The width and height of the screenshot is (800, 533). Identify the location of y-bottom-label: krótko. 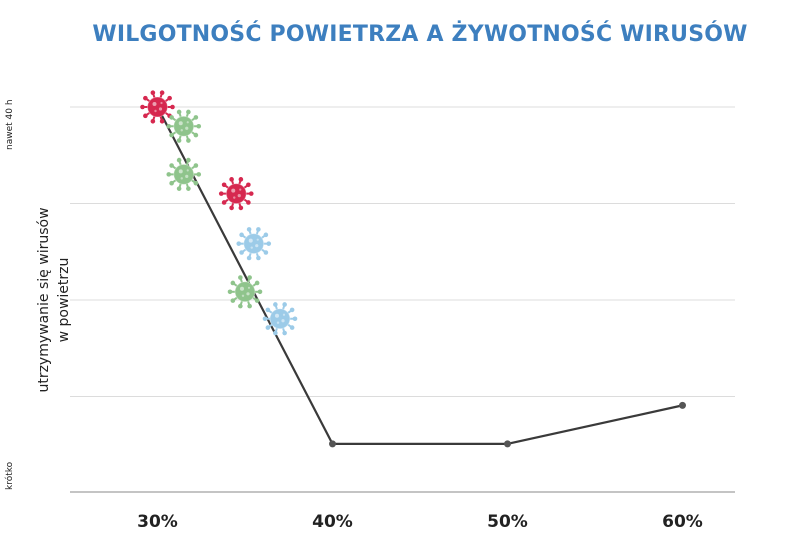
(9, 475).